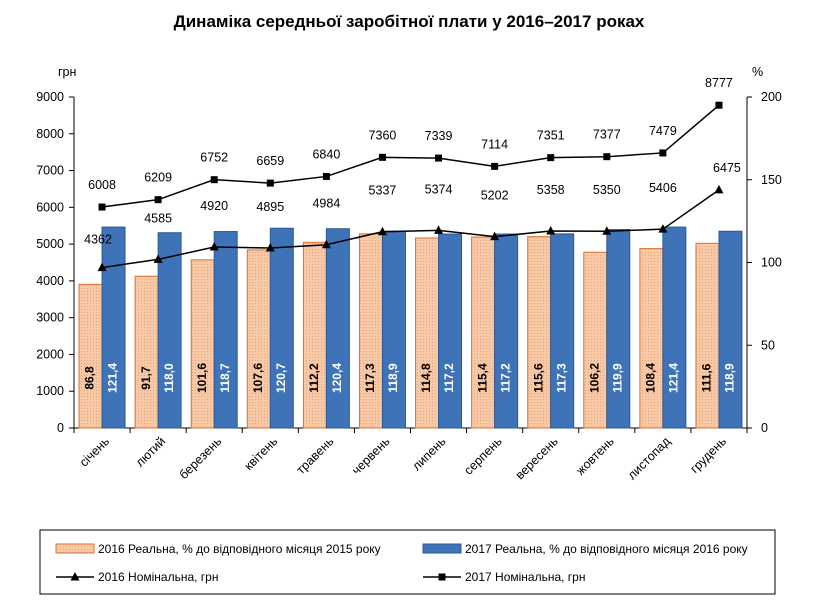 Image resolution: width=818 pixels, height=616 pixels. I want to click on line-value-label: 4920, so click(214, 206).